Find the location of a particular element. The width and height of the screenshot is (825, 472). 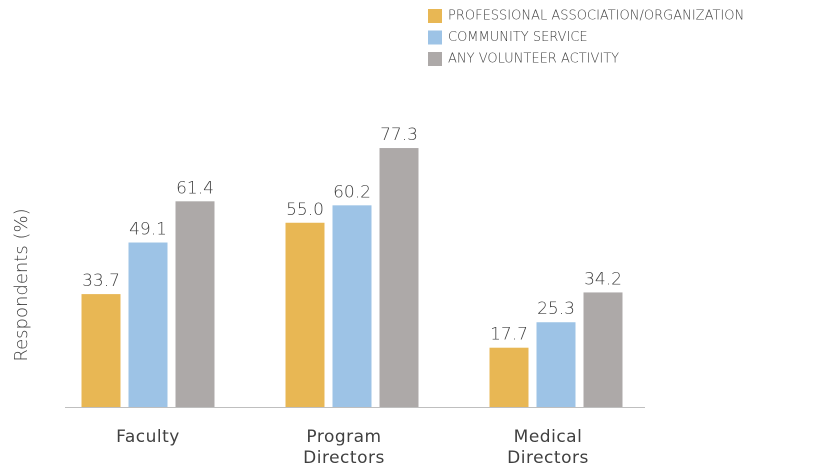

data-label: 34.2 is located at coordinates (603, 279).